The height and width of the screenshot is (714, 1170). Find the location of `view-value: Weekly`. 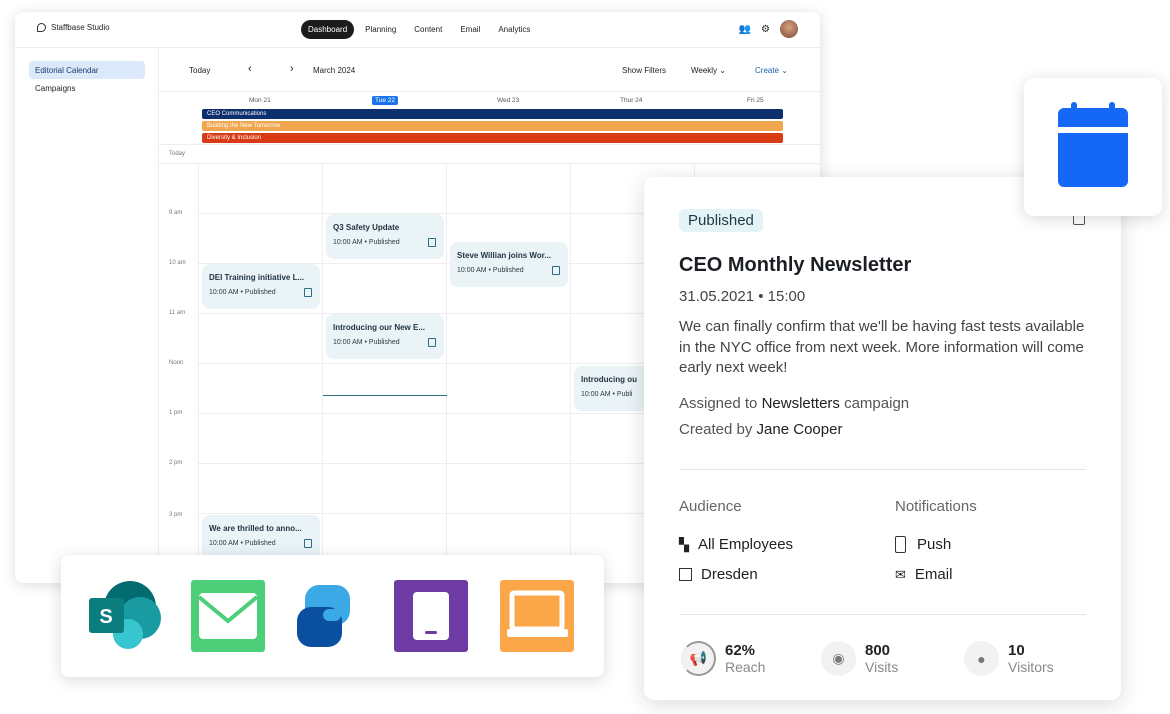

view-value: Weekly is located at coordinates (704, 70).